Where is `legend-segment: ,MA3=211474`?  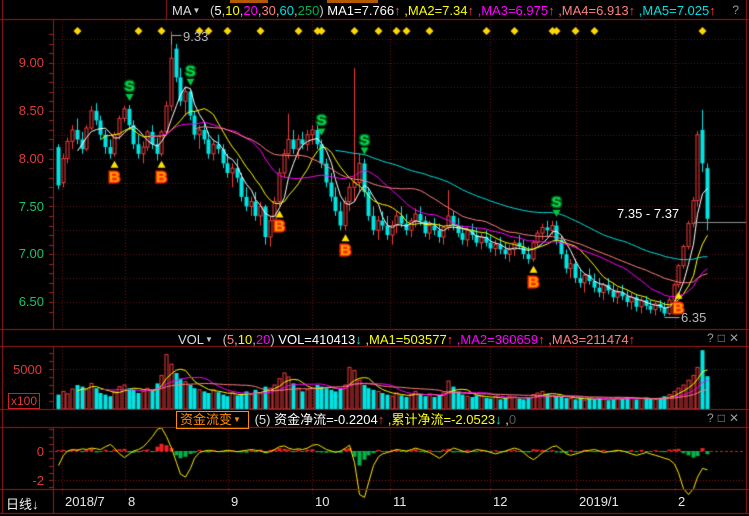 legend-segment: ,MA3=211474 is located at coordinates (586, 339).